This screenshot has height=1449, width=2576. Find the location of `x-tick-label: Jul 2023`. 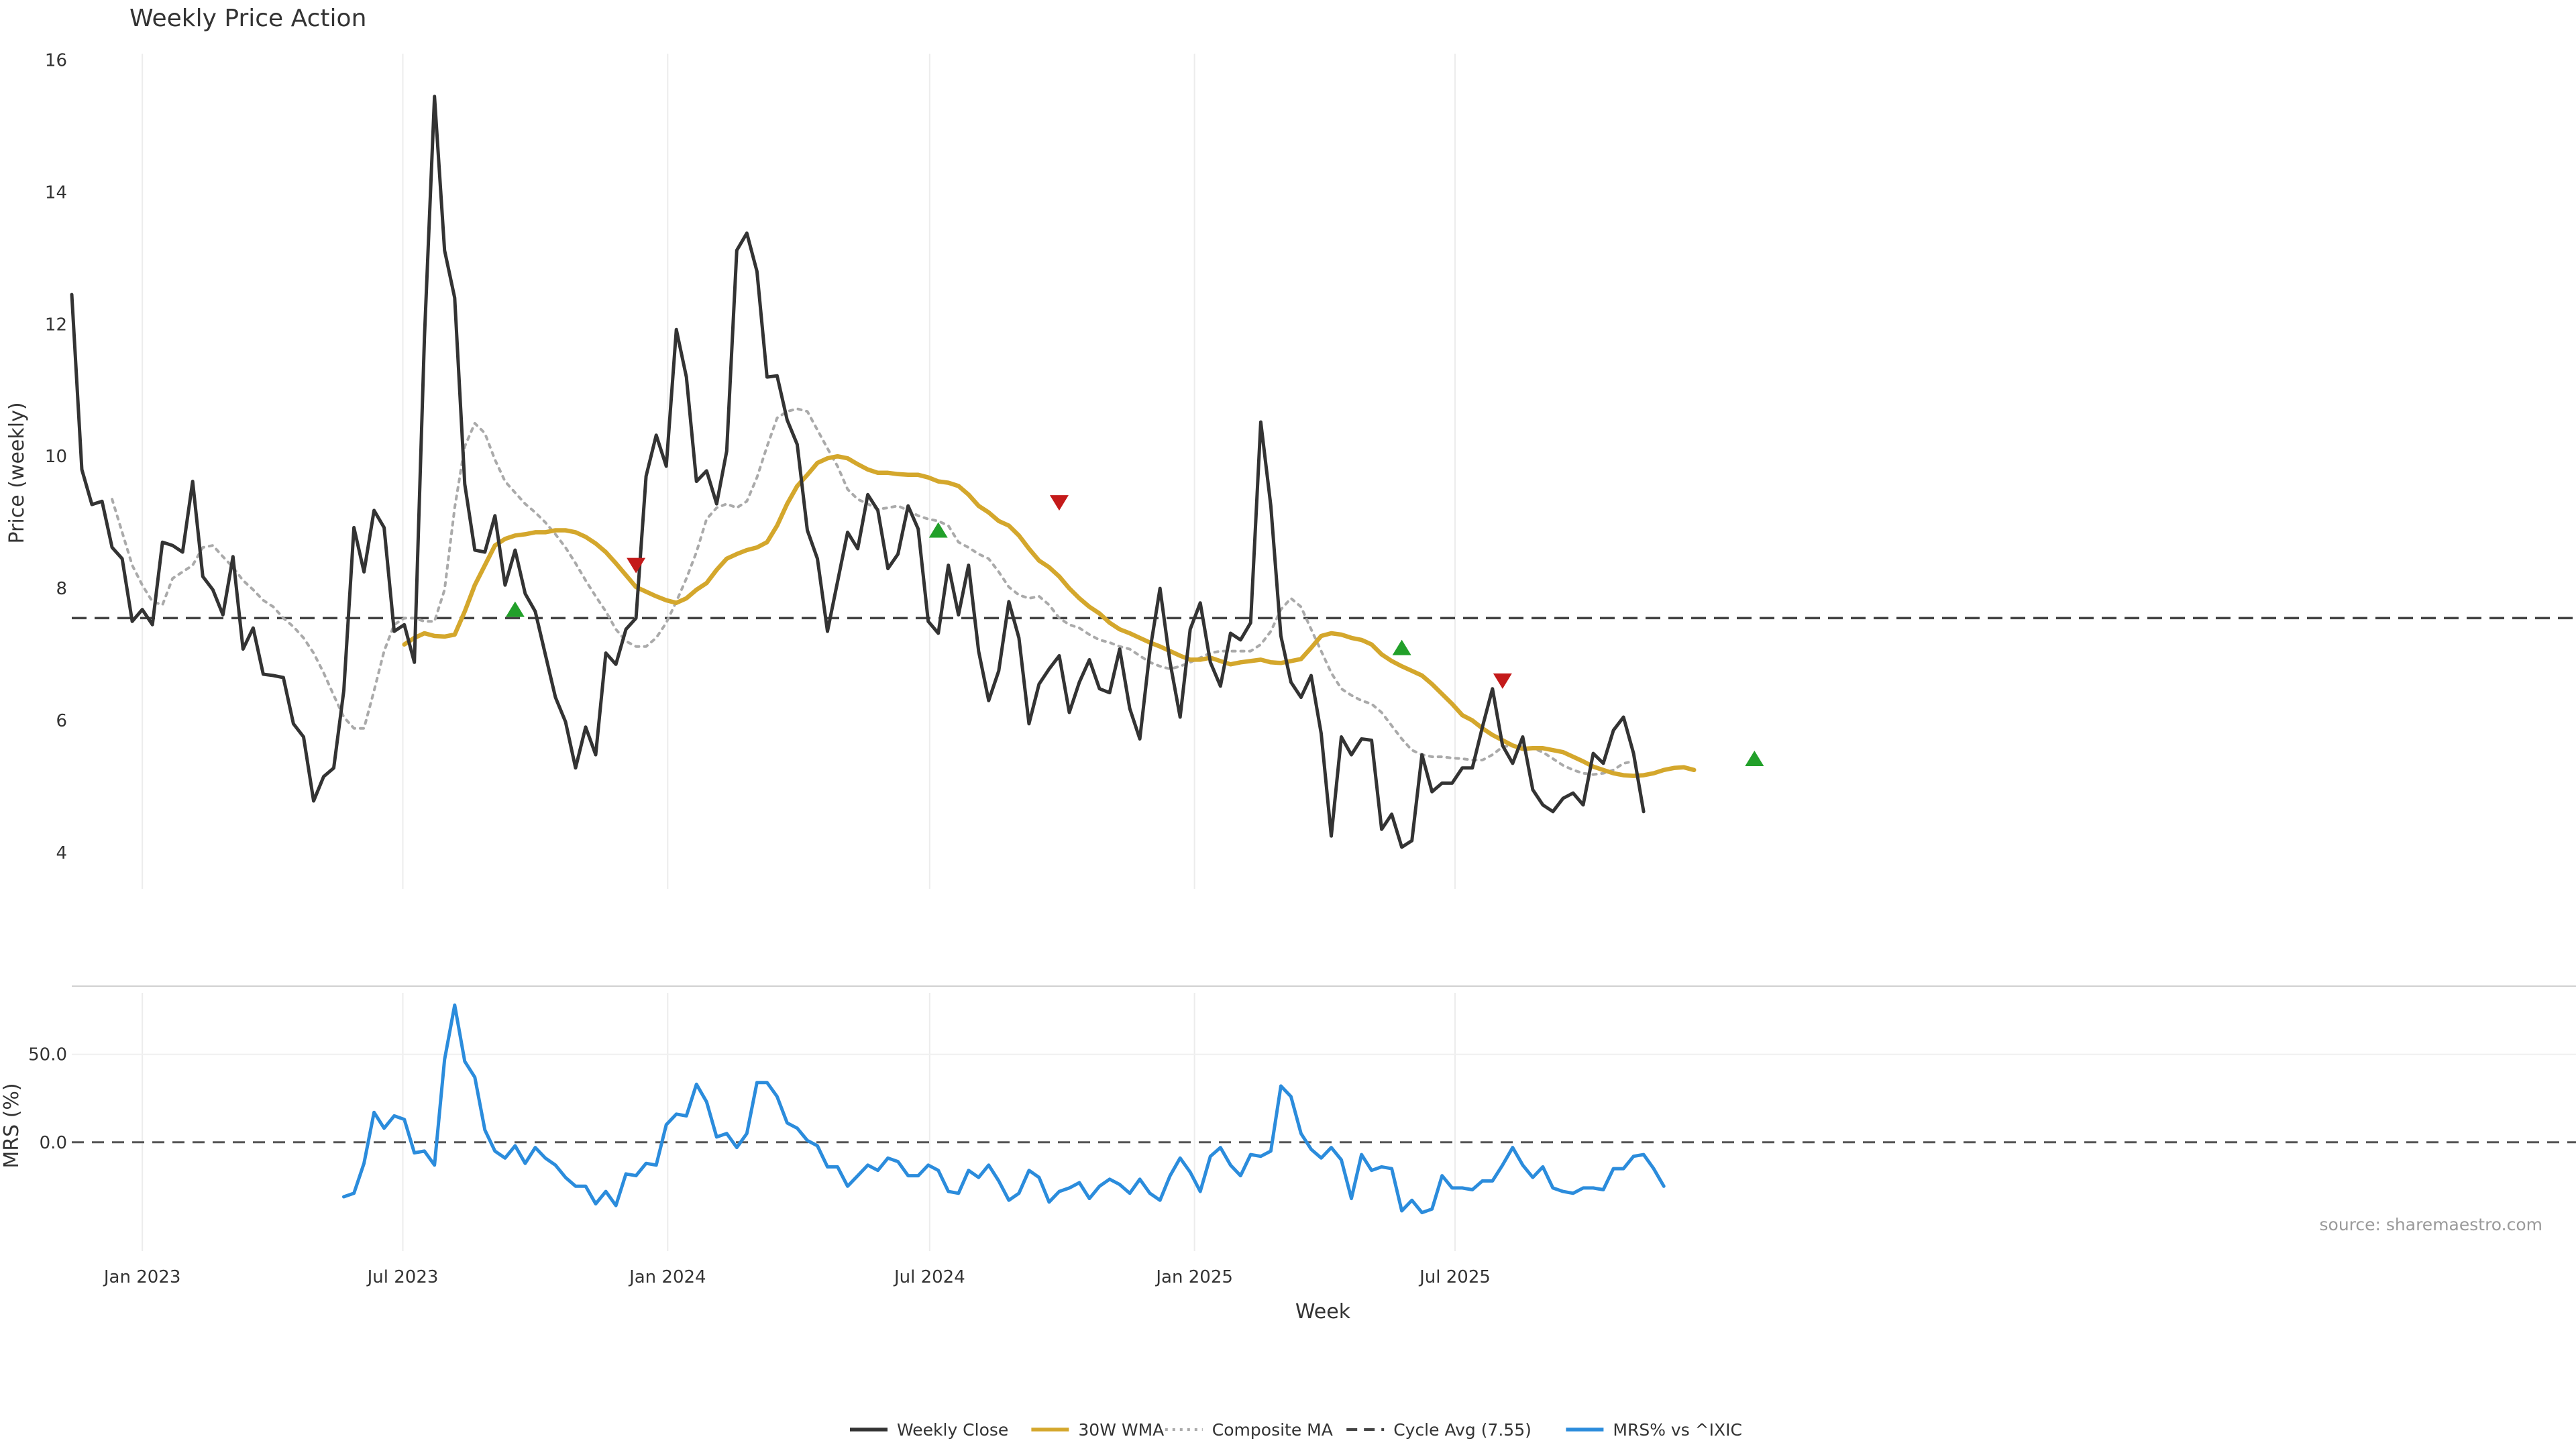

x-tick-label: Jul 2023 is located at coordinates (402, 1277).